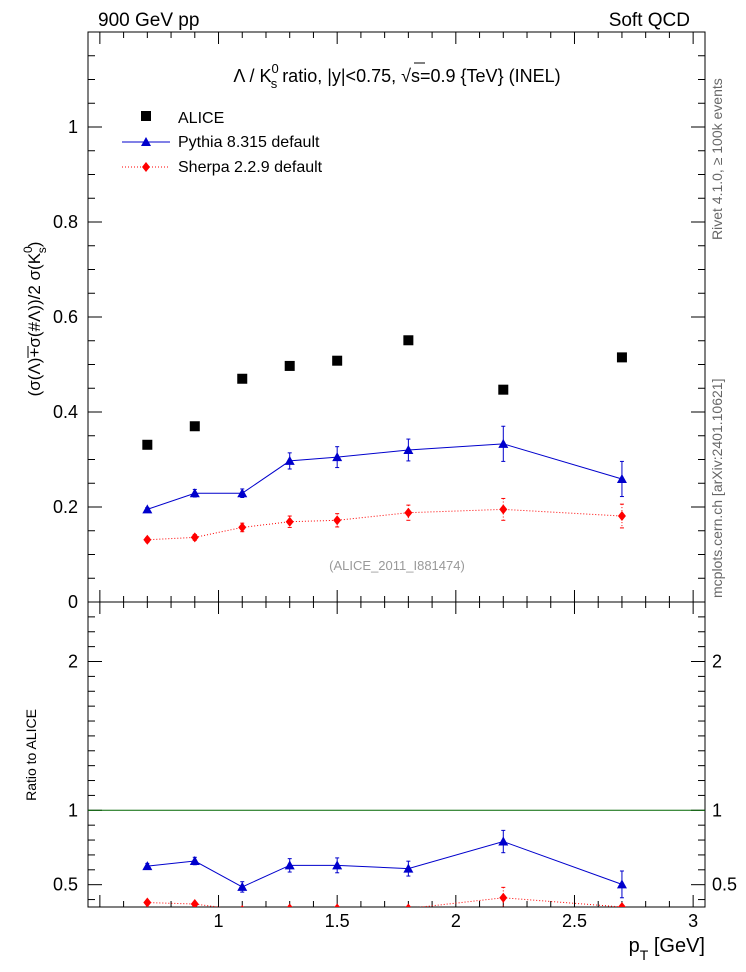 This screenshot has height=972, width=746. I want to click on header-left: 900 GeV pp, so click(148, 20).